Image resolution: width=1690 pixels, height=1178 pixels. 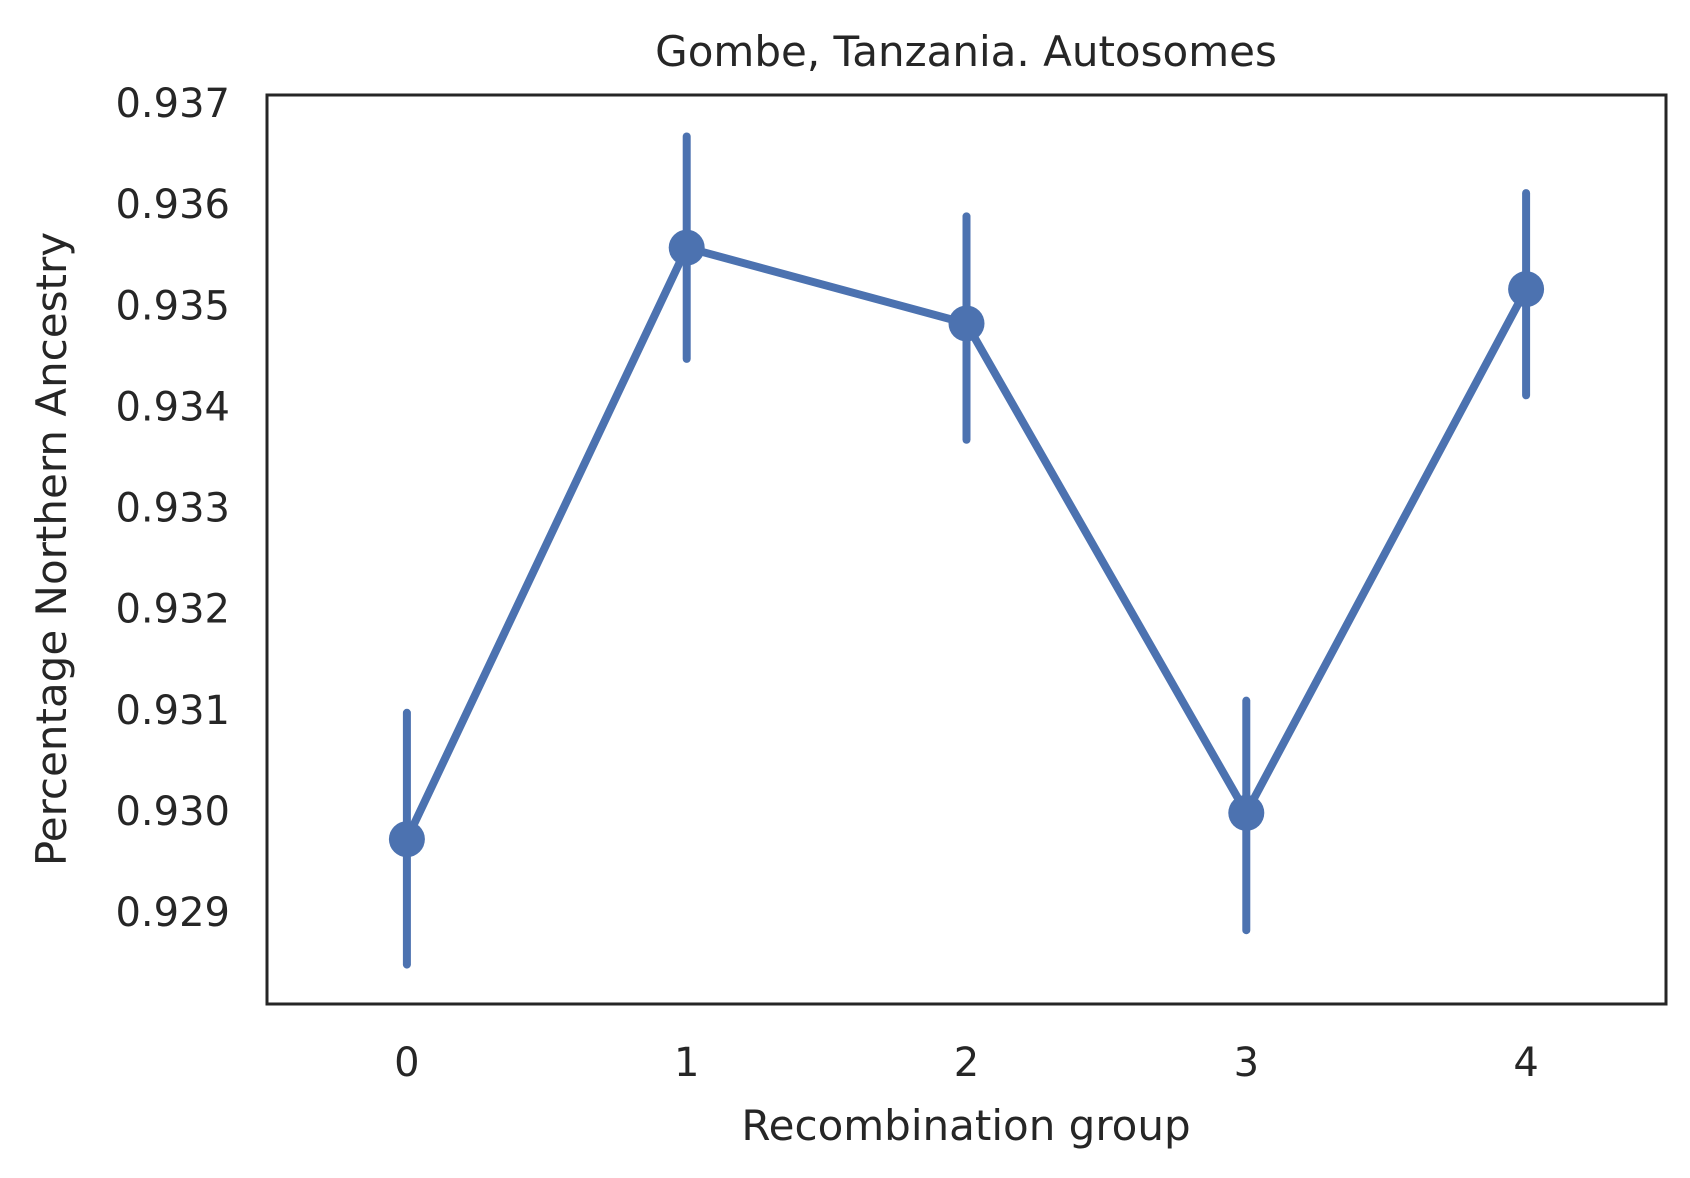 I want to click on x-axis-label: Recombination group, so click(x=965, y=1125).